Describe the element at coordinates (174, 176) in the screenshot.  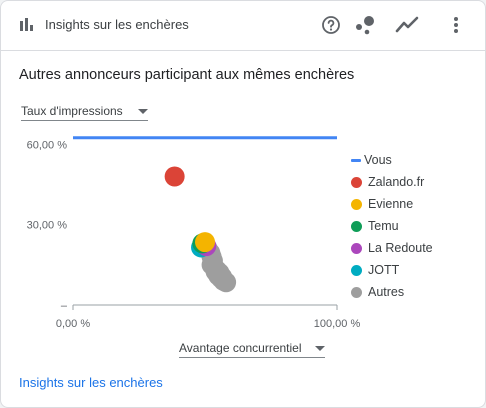
I see `scatter-point-zalando-fr` at that location.